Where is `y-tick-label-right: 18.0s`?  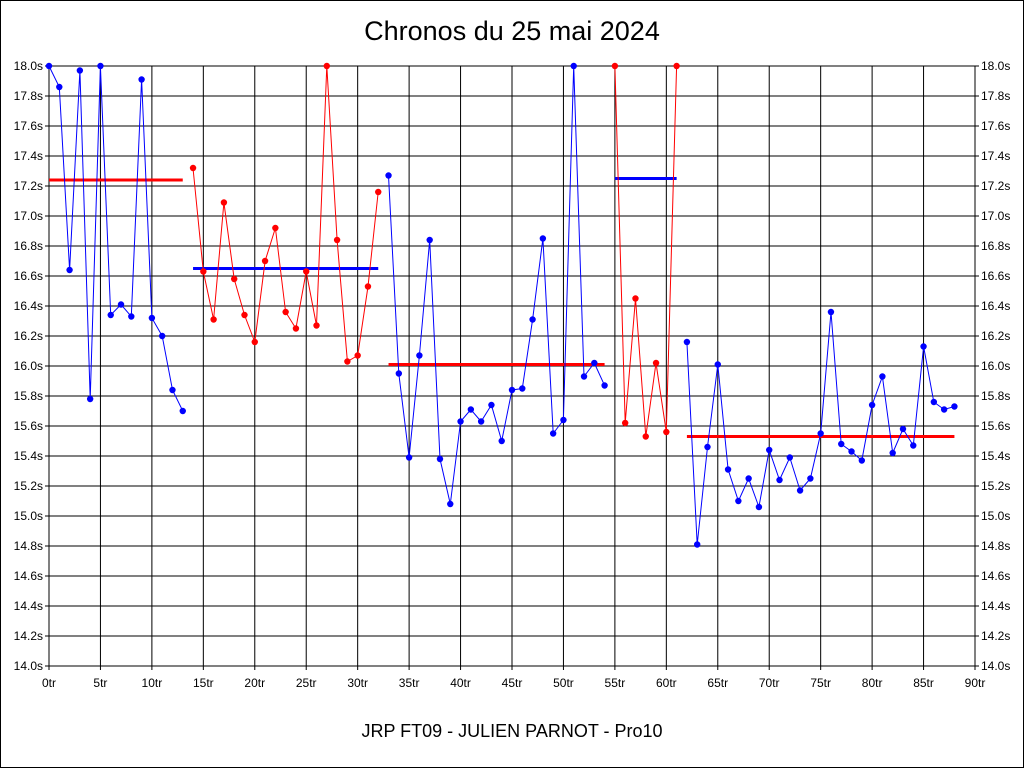 y-tick-label-right: 18.0s is located at coordinates (995, 66).